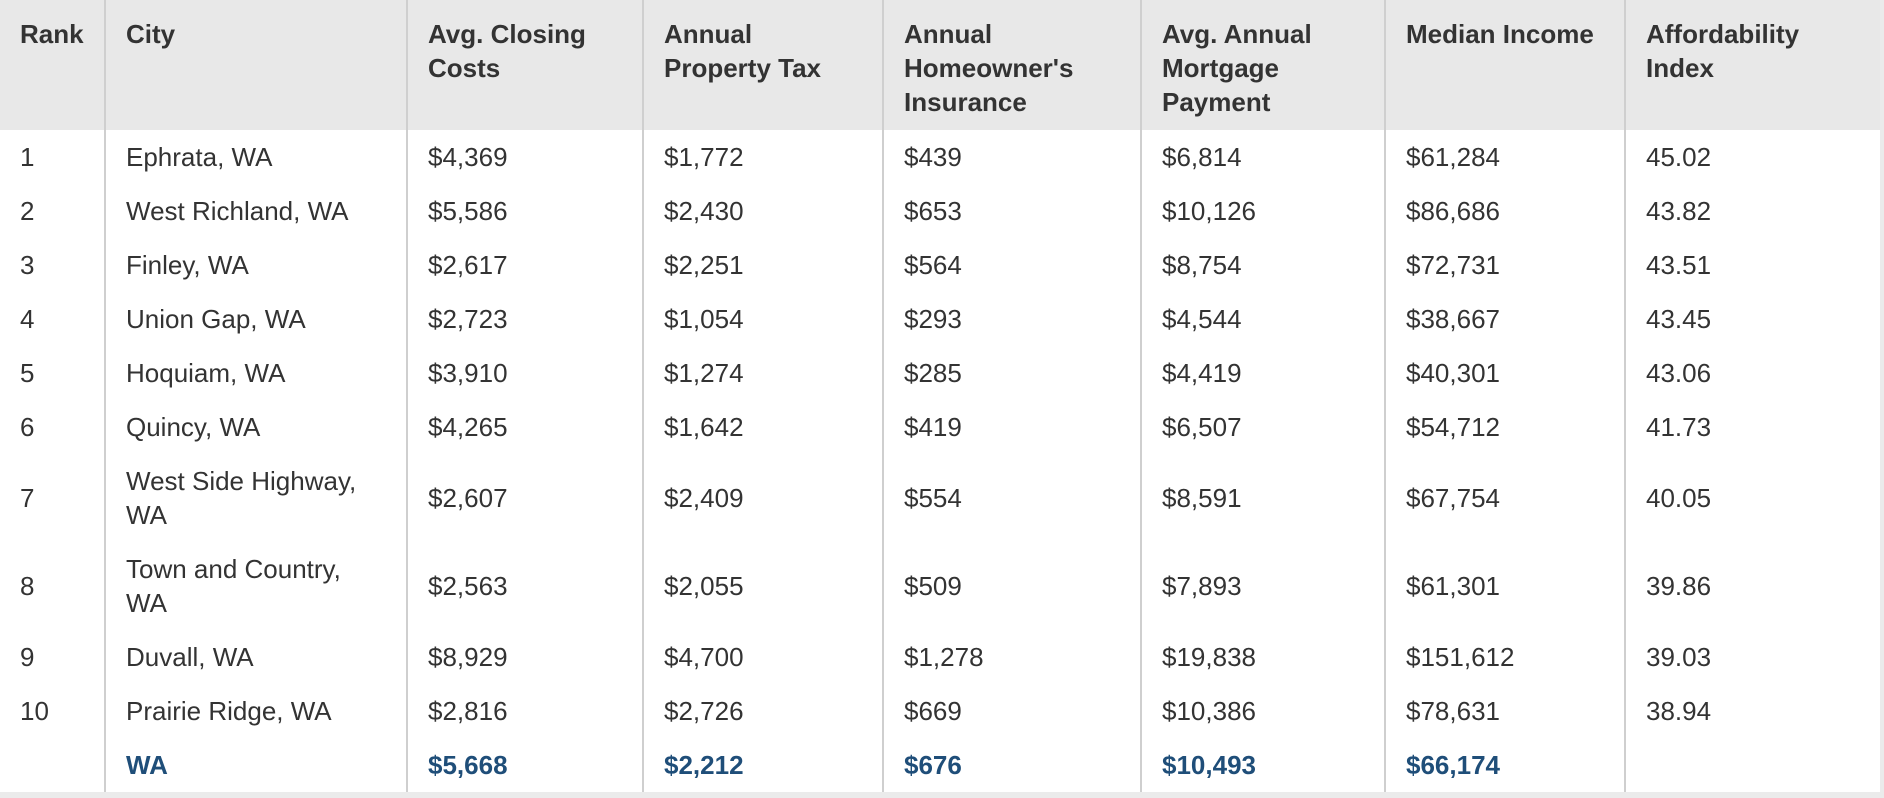  What do you see at coordinates (524, 373) in the screenshot?
I see `closing-costs-cell: $3,910` at bounding box center [524, 373].